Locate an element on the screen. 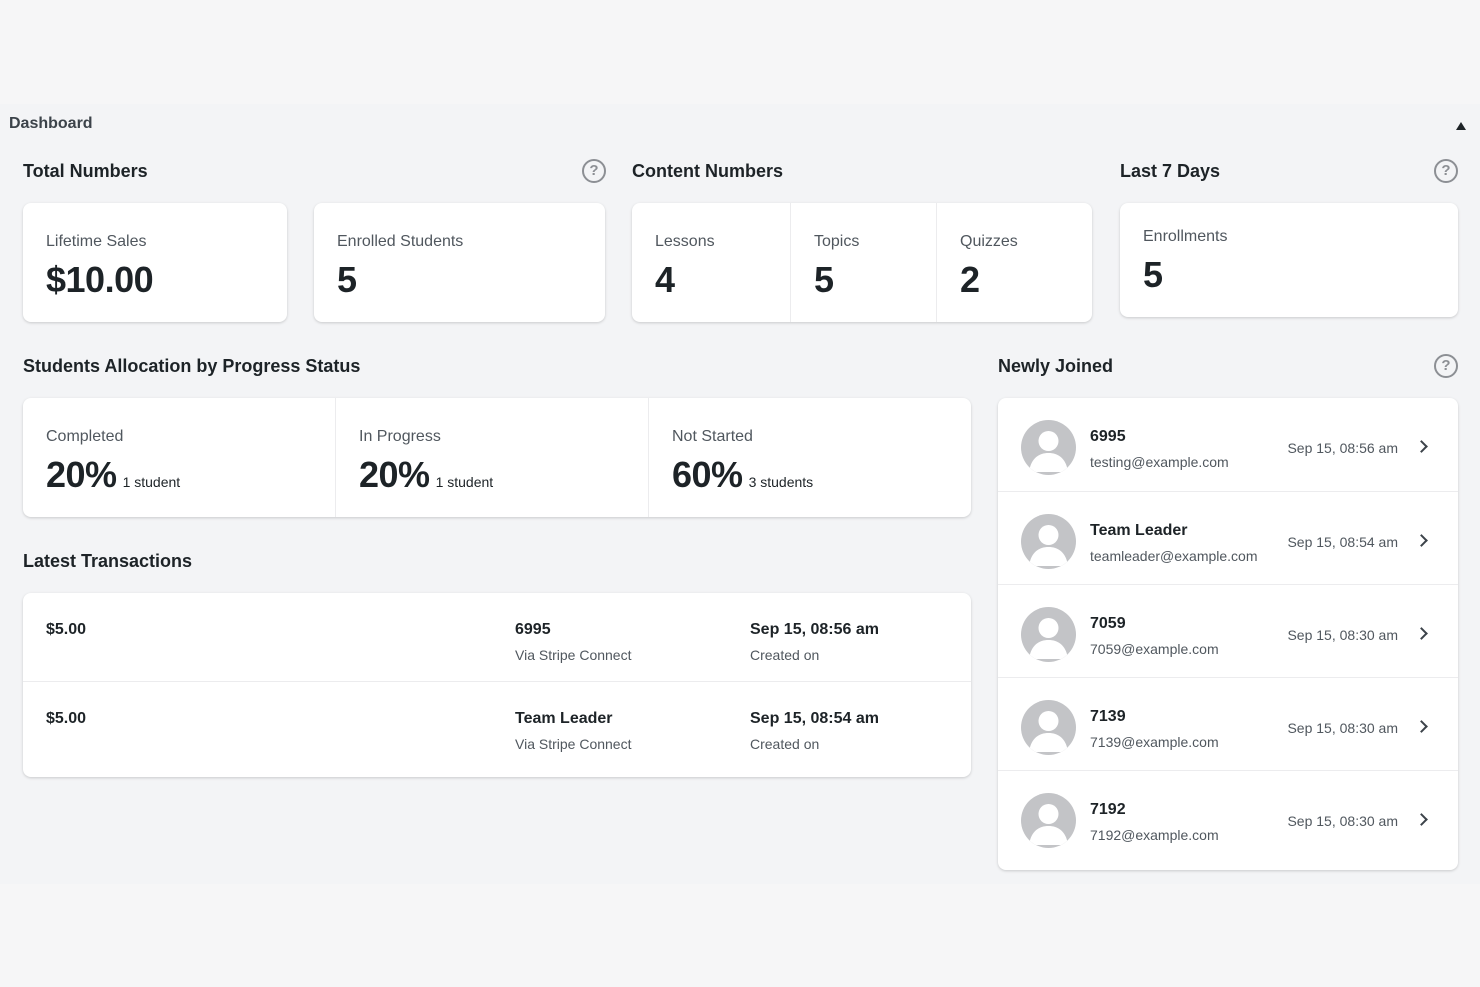  transaction-user: Team Leader is located at coordinates (564, 718).